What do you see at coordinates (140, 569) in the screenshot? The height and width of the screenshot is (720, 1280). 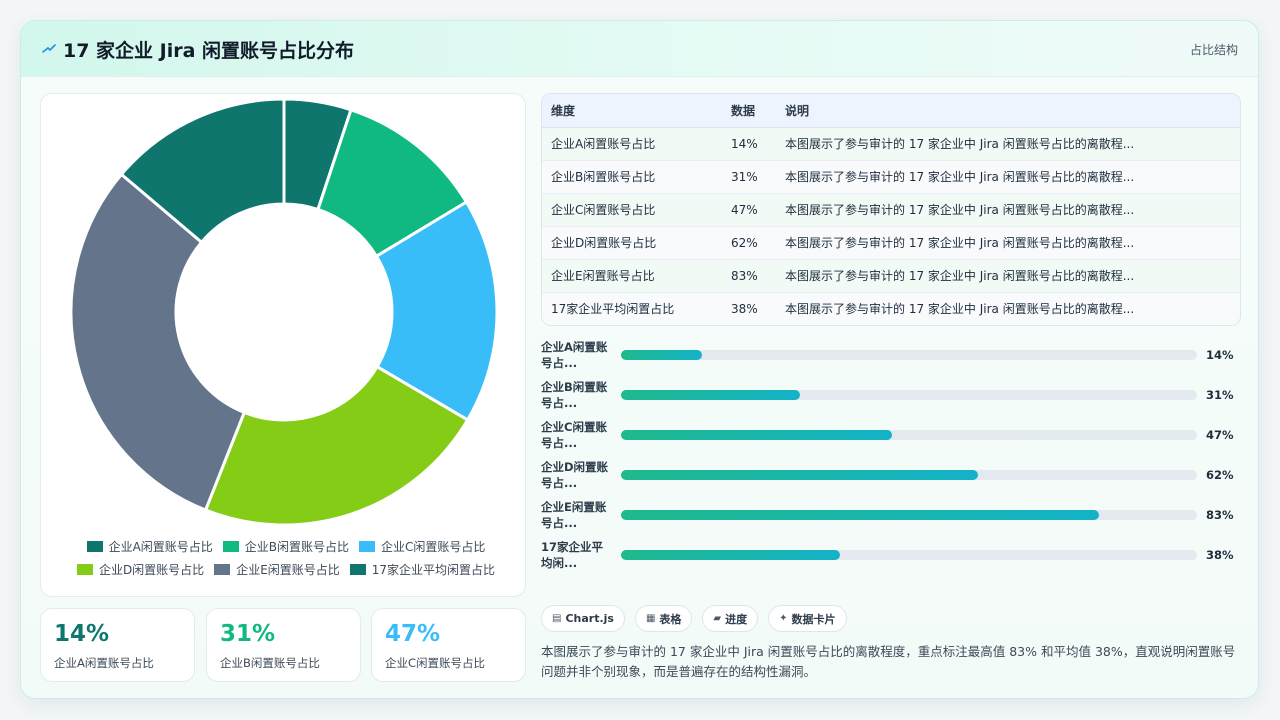 I see `legend-item: 企业D闲置账号占比` at bounding box center [140, 569].